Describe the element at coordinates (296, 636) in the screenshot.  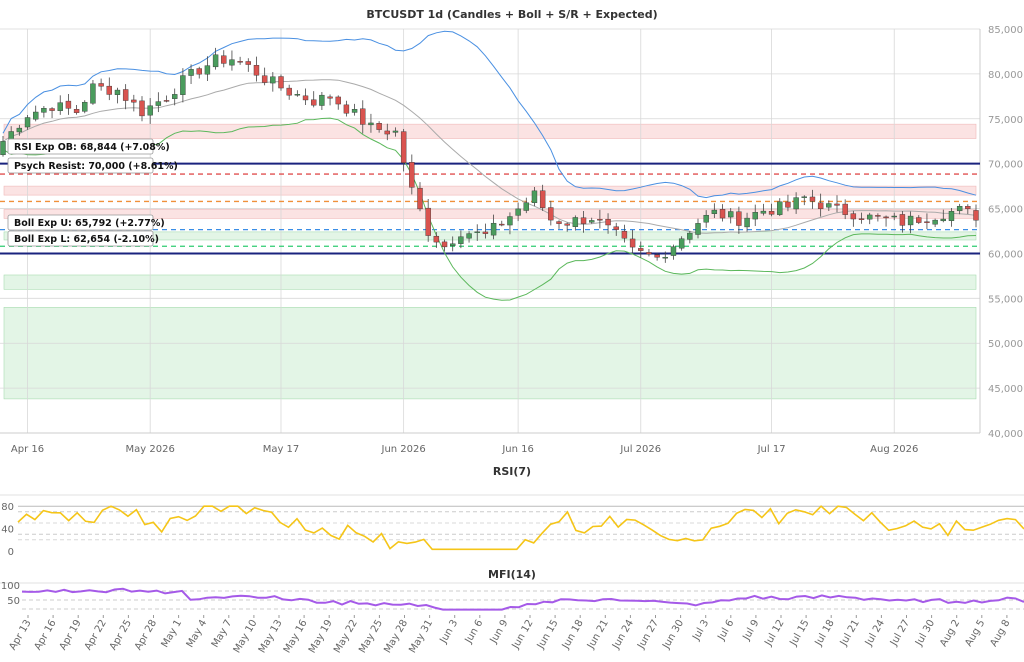
I see `mfi-x-tick-label: May 16` at that location.